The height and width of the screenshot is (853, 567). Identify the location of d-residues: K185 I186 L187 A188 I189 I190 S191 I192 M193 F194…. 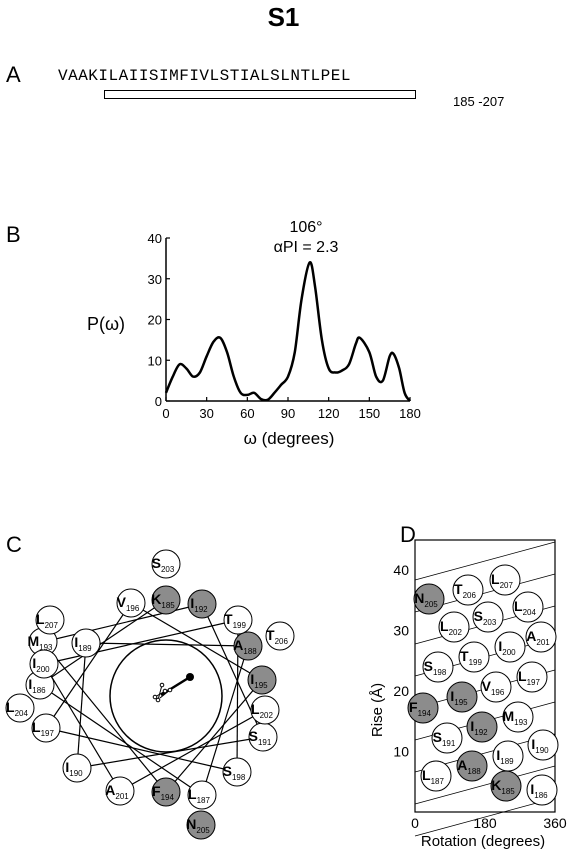
(483, 685).